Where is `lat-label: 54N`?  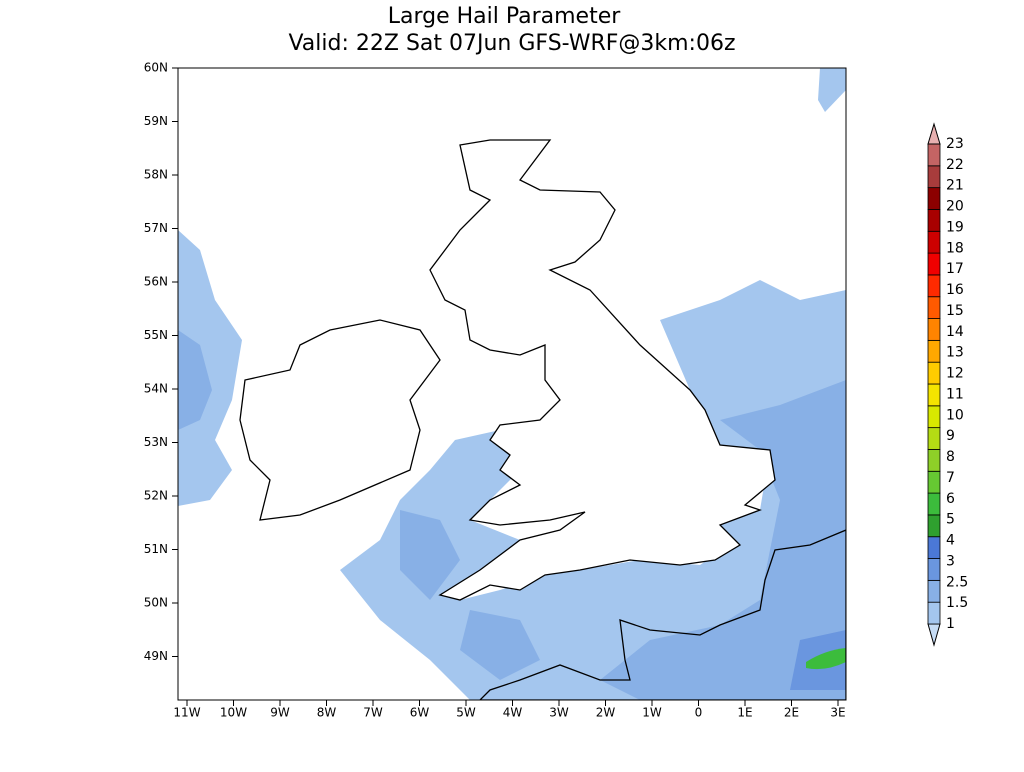 lat-label: 54N is located at coordinates (156, 389).